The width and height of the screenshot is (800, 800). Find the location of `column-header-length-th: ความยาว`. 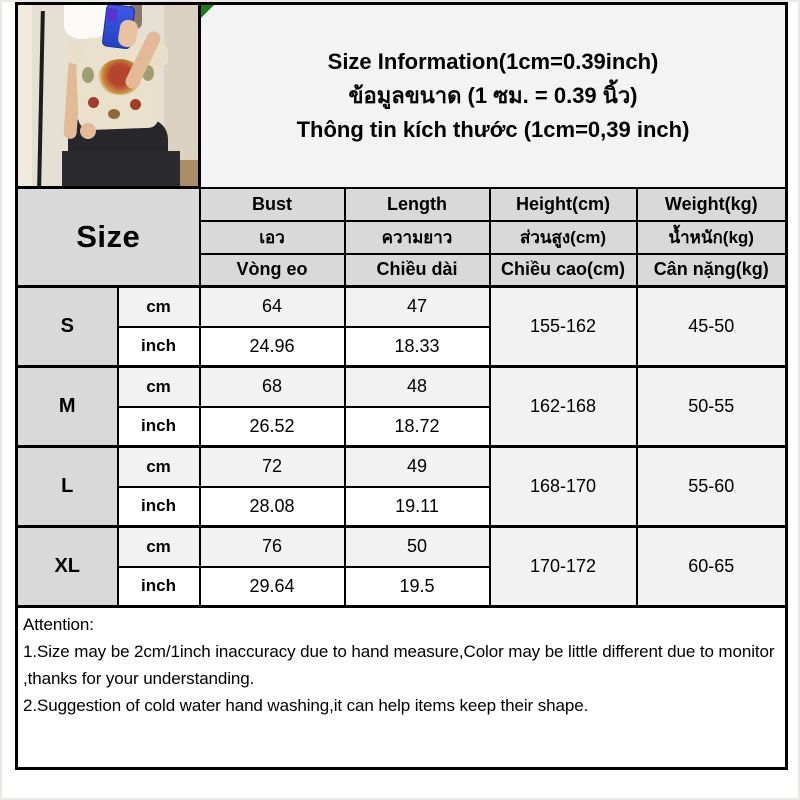

column-header-length-th: ความยาว is located at coordinates (417, 237).